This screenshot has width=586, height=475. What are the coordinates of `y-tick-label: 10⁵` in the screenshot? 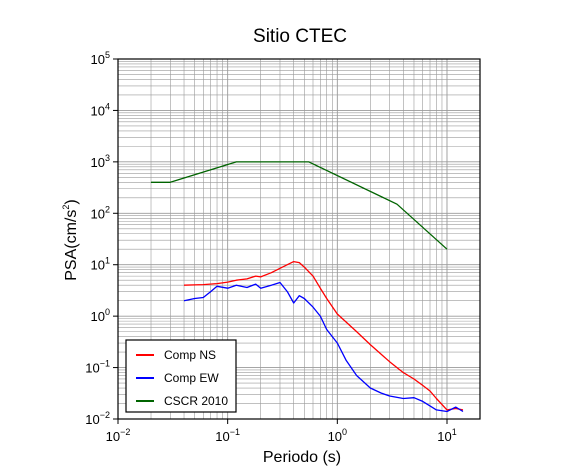 It's located at (100, 58).